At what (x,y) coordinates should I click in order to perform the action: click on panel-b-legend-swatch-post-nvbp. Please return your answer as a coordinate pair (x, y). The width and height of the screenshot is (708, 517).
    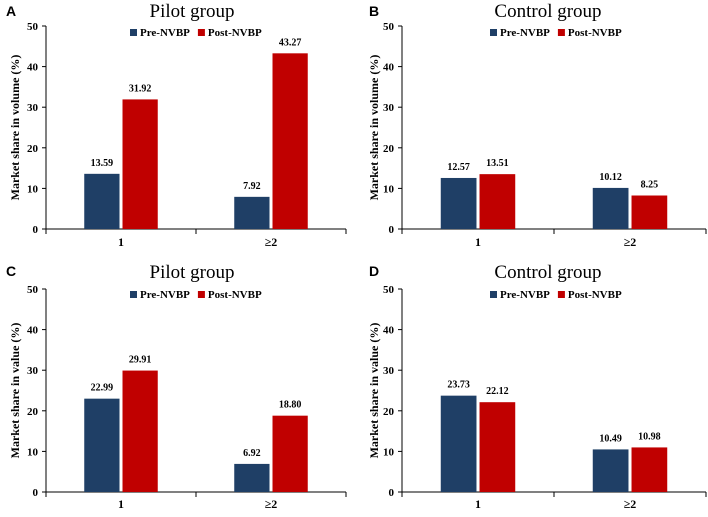
    Looking at the image, I should click on (561, 32).